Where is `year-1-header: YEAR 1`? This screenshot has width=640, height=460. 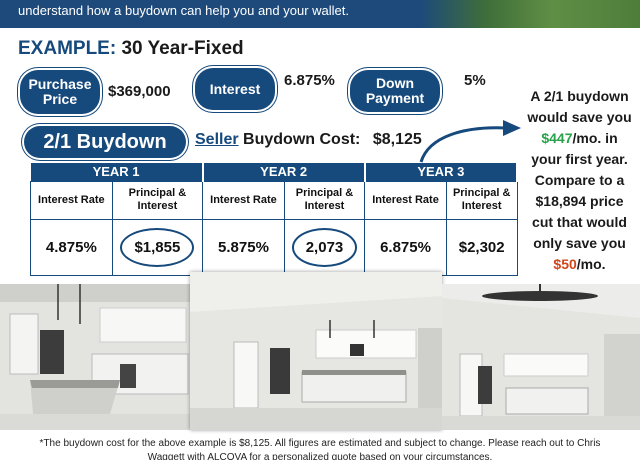 year-1-header: YEAR 1 is located at coordinates (117, 172).